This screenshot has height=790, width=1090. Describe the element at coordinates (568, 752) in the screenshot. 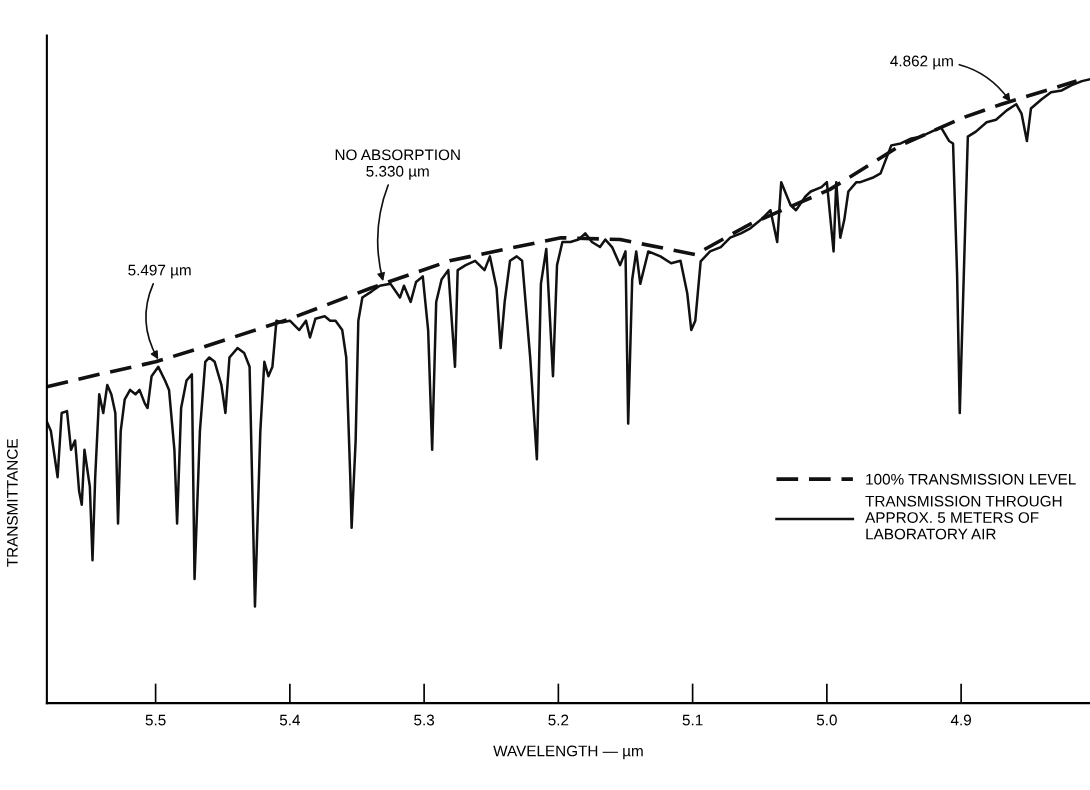

I see `x-axis-title: WAVELENGTH — µm` at that location.